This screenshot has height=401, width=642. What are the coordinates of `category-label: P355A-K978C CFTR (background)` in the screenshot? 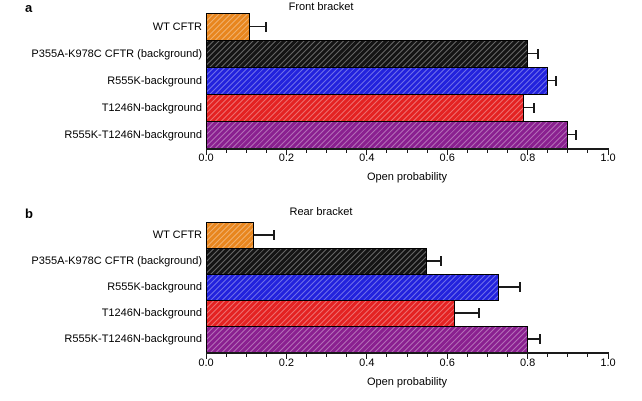 It's located at (116, 261).